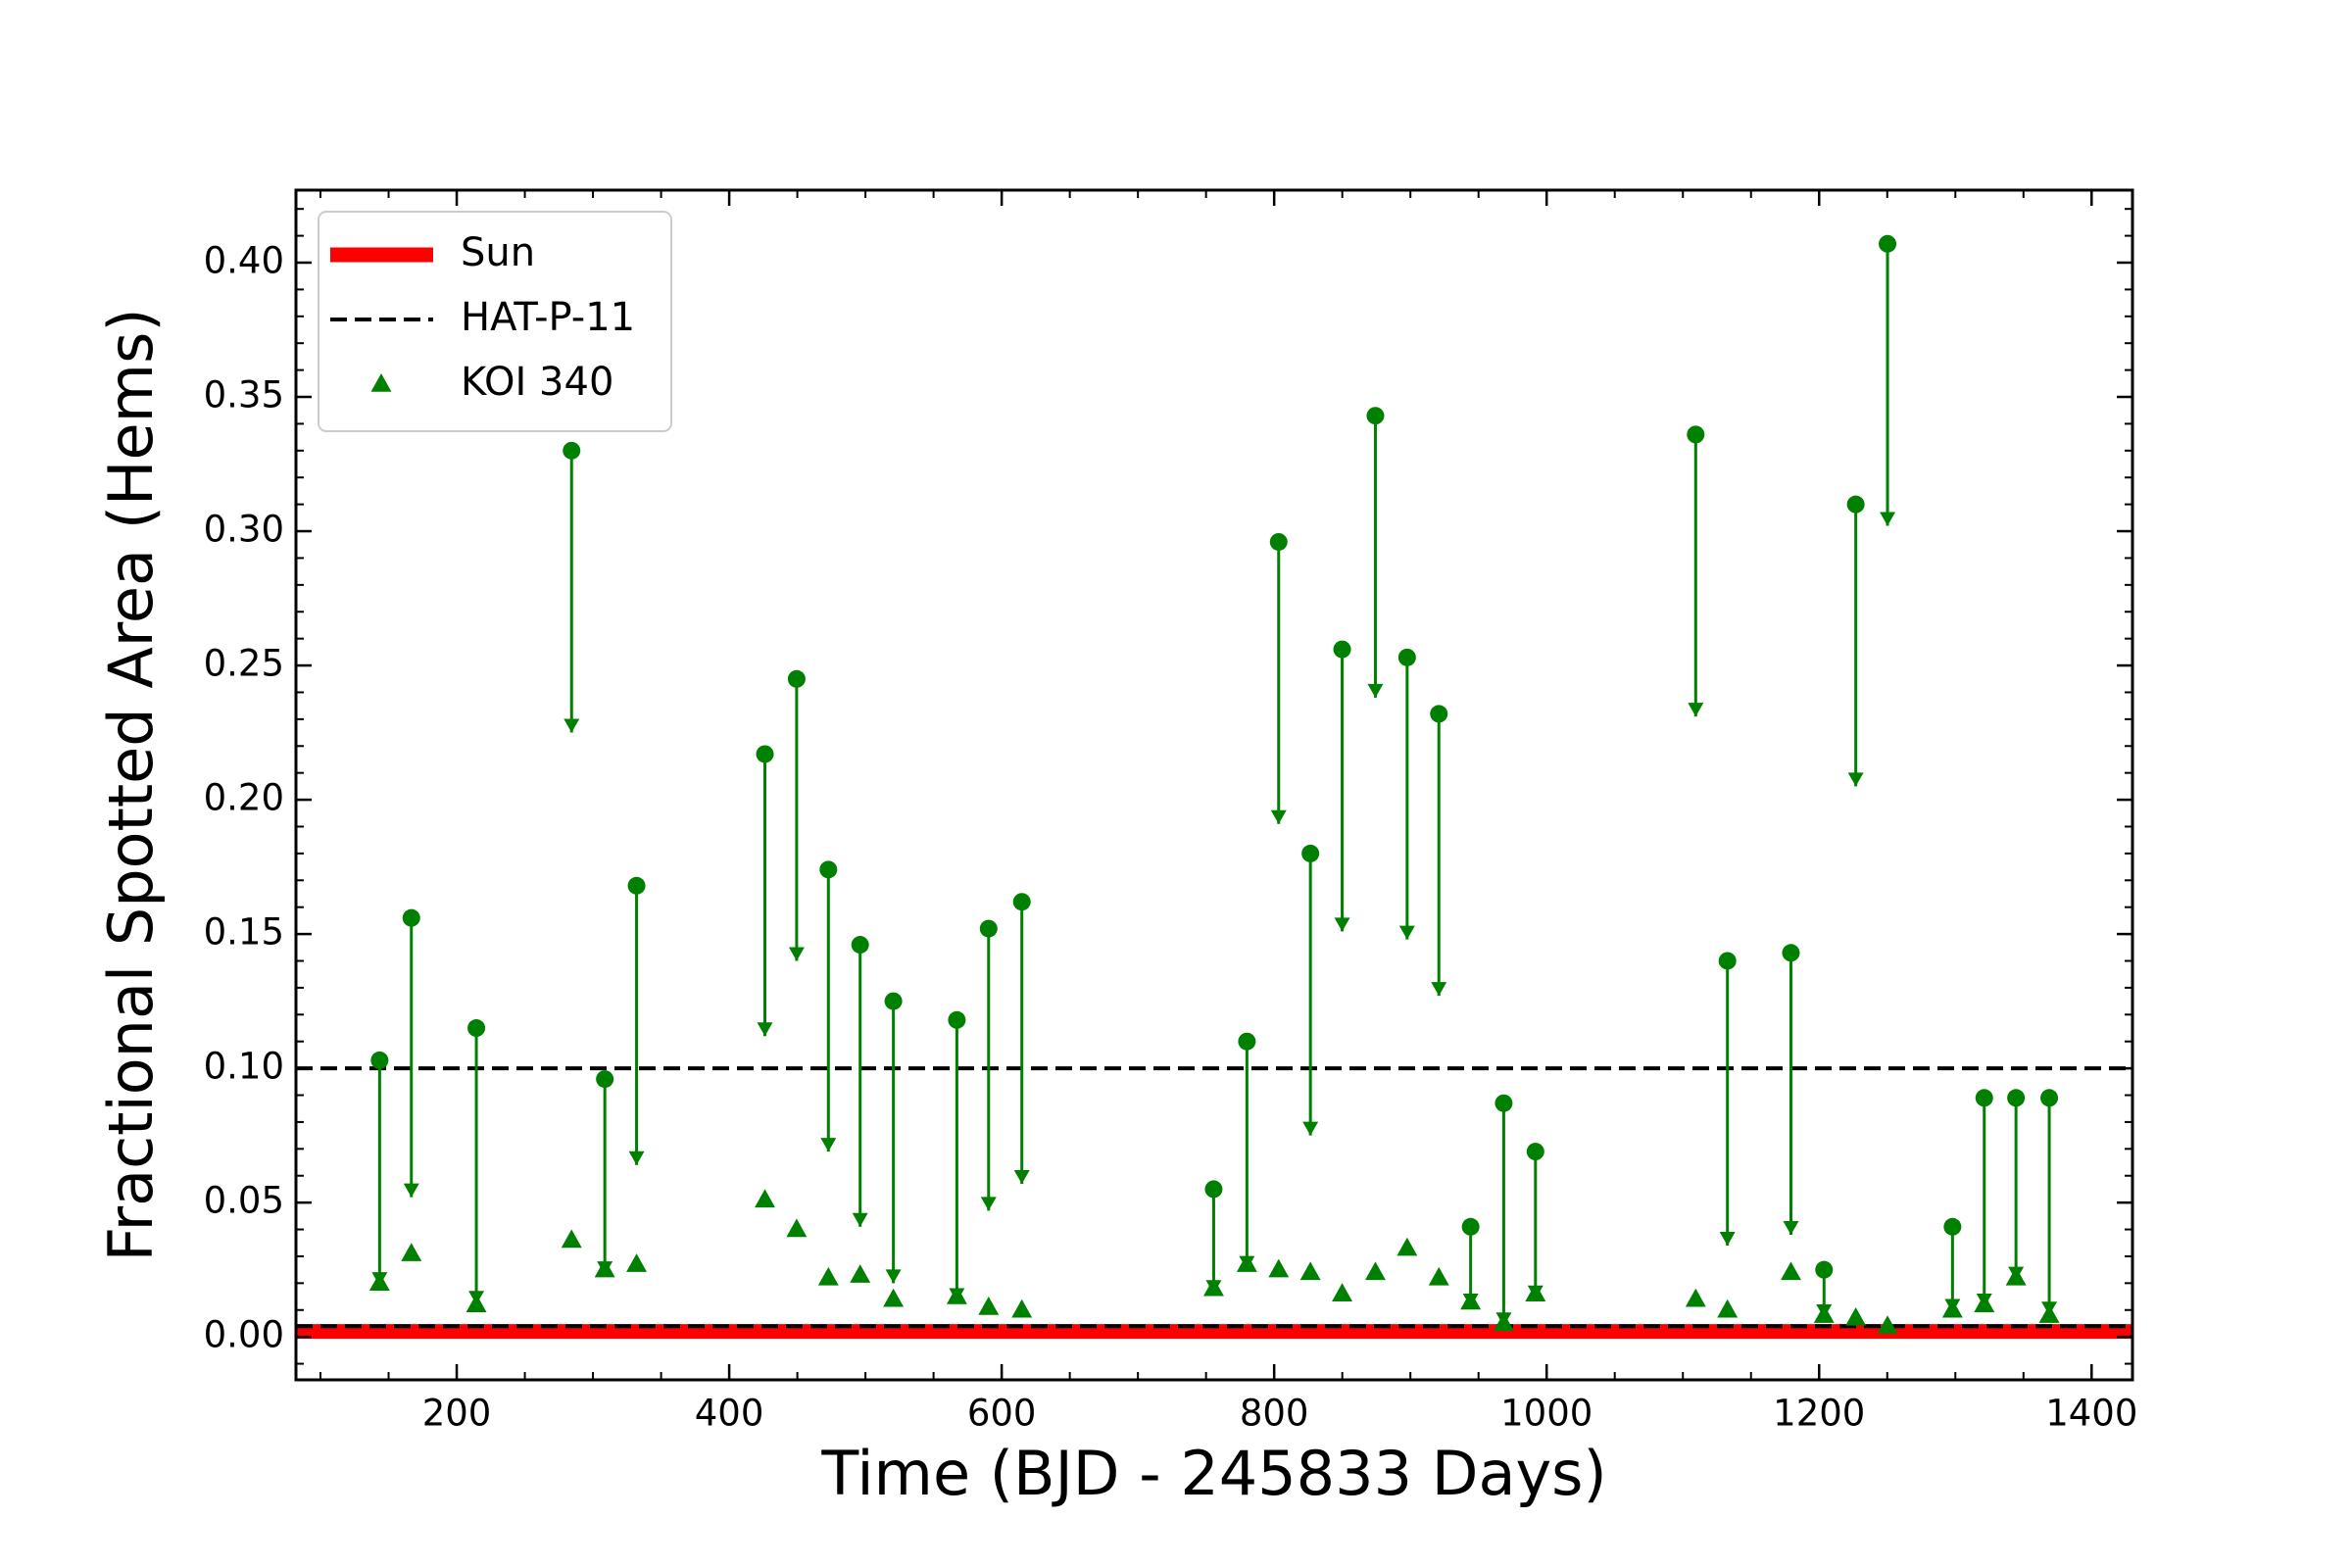 This screenshot has width=2352, height=1568. What do you see at coordinates (244, 1201) in the screenshot?
I see `y-tick-label: 0.05` at bounding box center [244, 1201].